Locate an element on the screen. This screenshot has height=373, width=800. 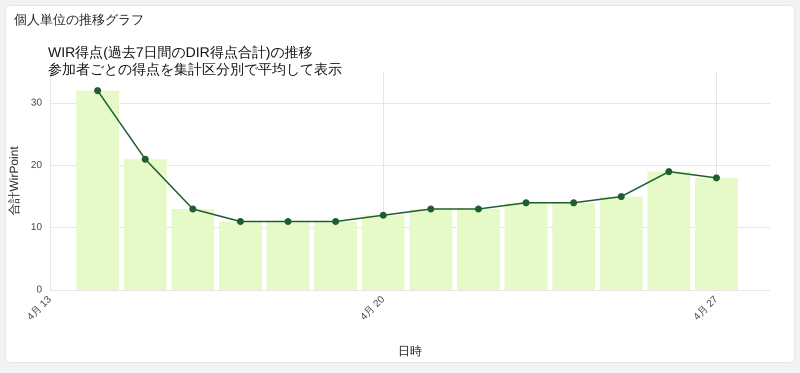
y-axis-title: 合計WirPoint is located at coordinates (14, 181).